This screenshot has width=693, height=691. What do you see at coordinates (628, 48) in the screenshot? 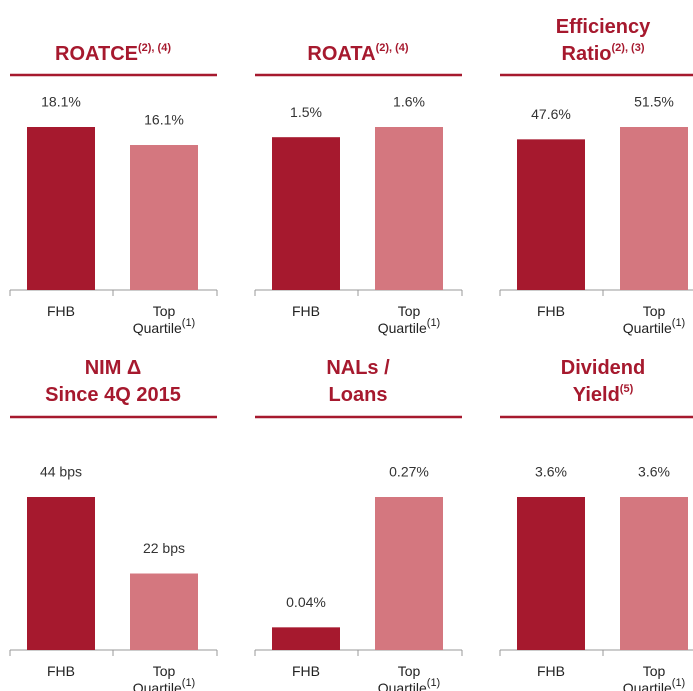
I see `title-note: (2), (3)` at bounding box center [628, 48].